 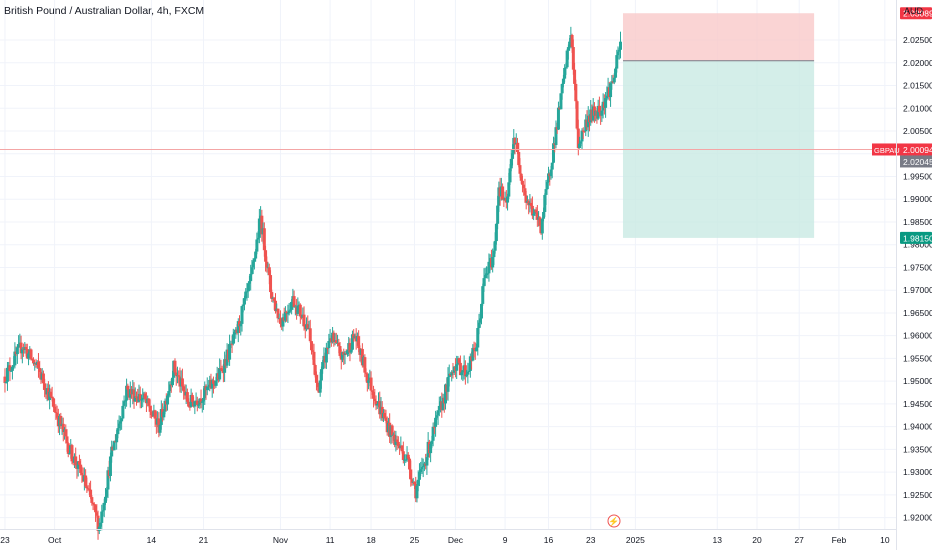 What do you see at coordinates (152, 540) in the screenshot?
I see `x-tick-label: 14` at bounding box center [152, 540].